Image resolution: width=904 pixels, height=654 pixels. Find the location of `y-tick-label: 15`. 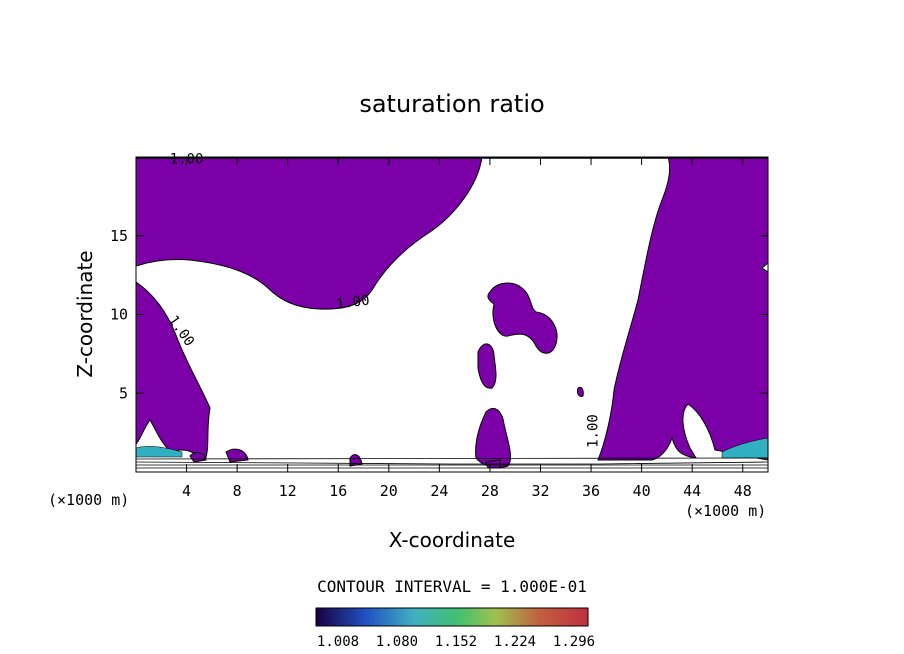

y-tick-label: 15 is located at coordinates (119, 236).